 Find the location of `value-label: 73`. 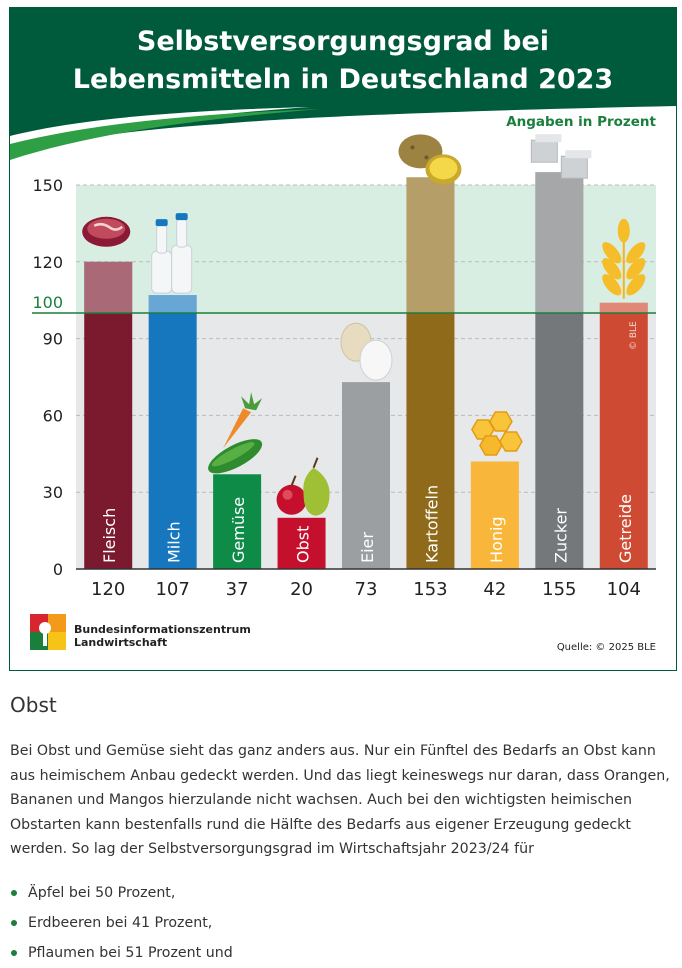

value-label: 73 is located at coordinates (366, 589).